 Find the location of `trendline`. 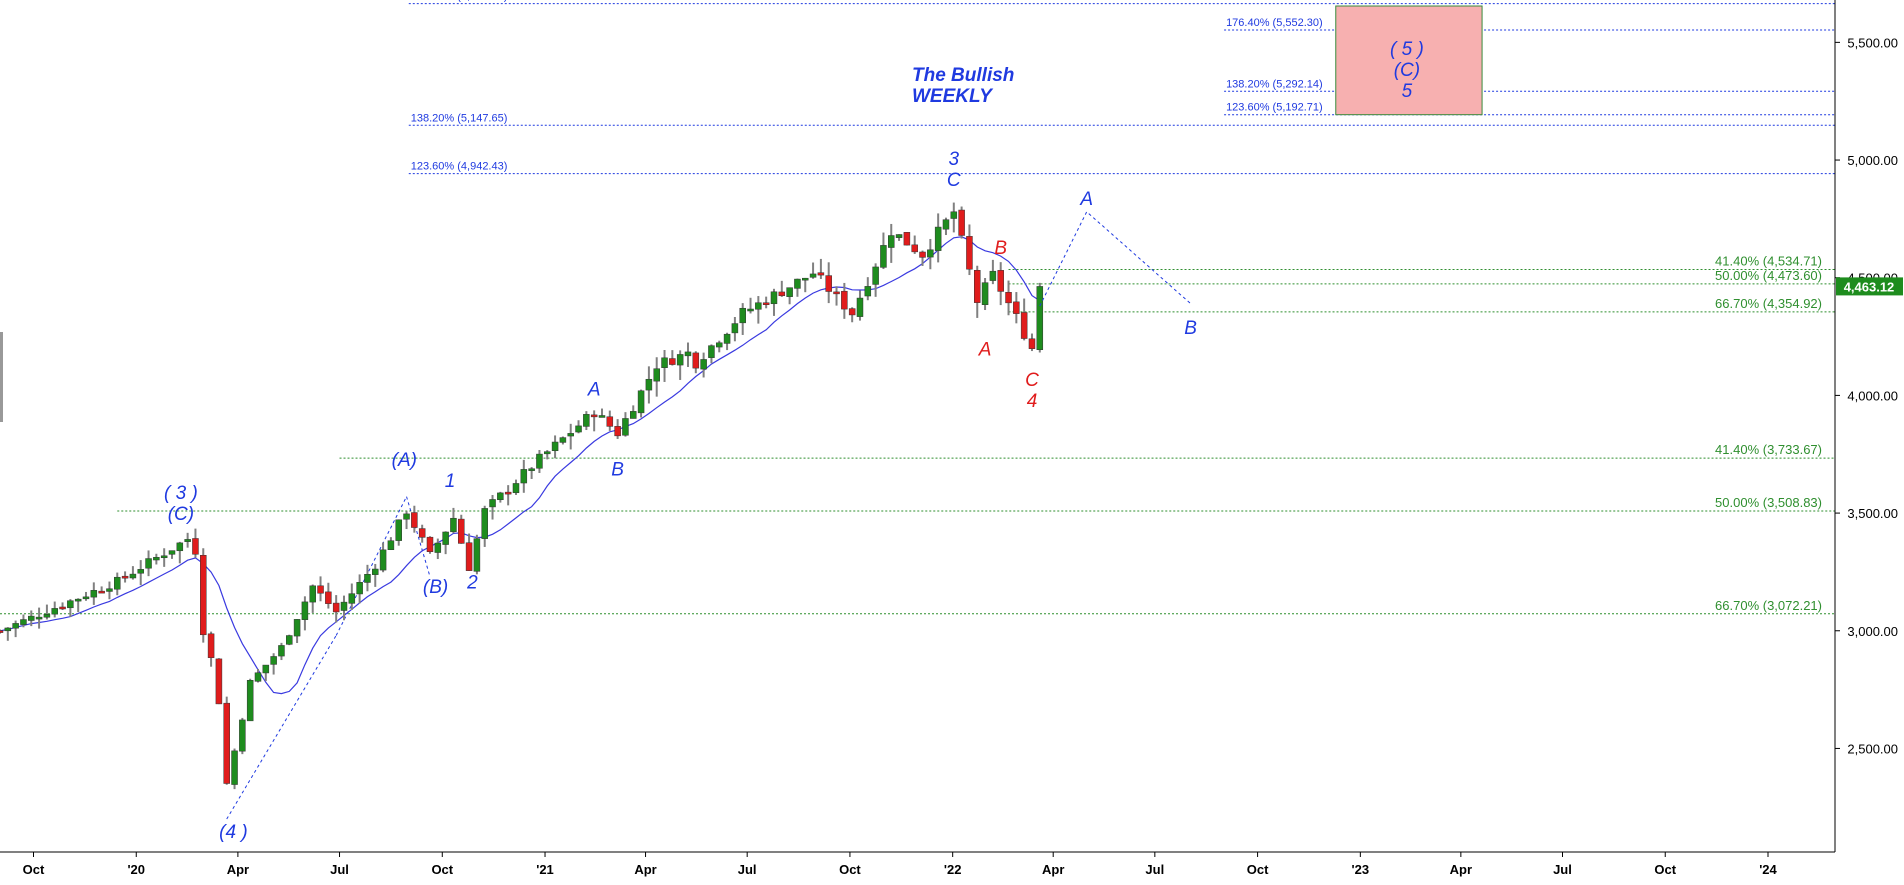

trendline is located at coordinates (371, 566).